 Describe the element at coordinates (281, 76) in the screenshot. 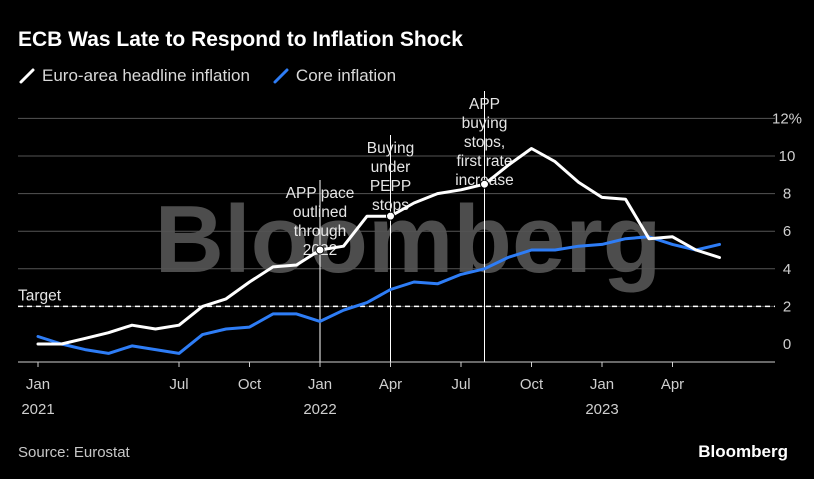

I see `legend-swatch-core-icon` at that location.